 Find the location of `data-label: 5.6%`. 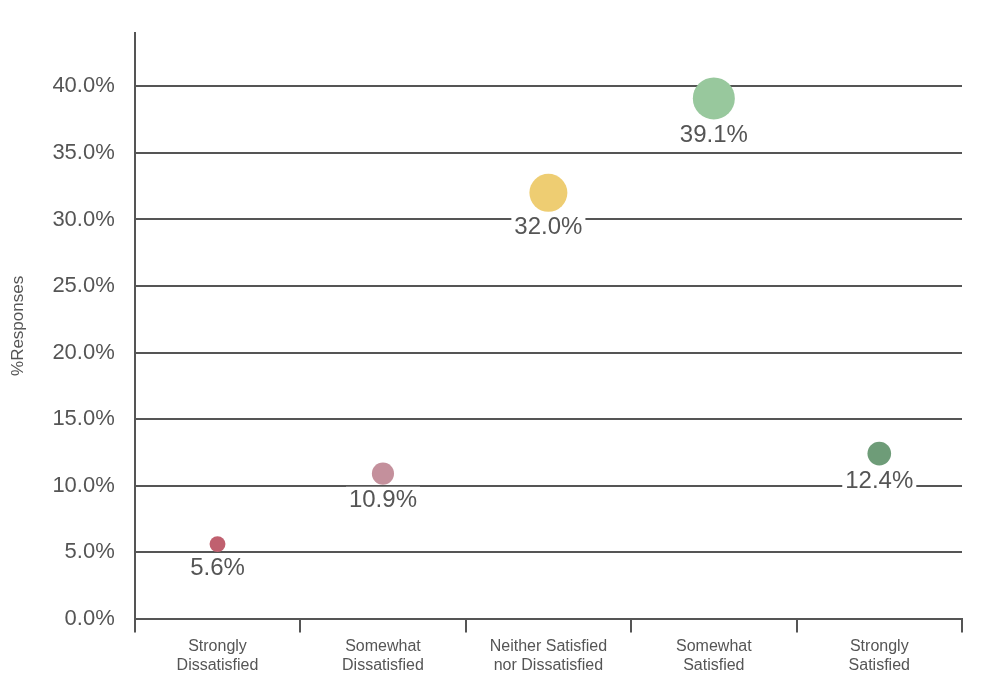

data-label: 5.6% is located at coordinates (217, 566).